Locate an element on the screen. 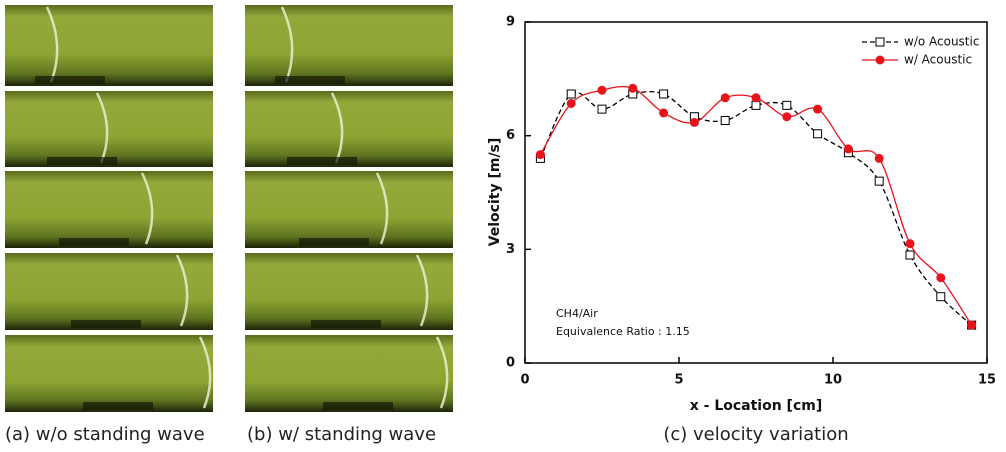 This screenshot has width=1006, height=452. y-tick-label: 9 is located at coordinates (510, 22).